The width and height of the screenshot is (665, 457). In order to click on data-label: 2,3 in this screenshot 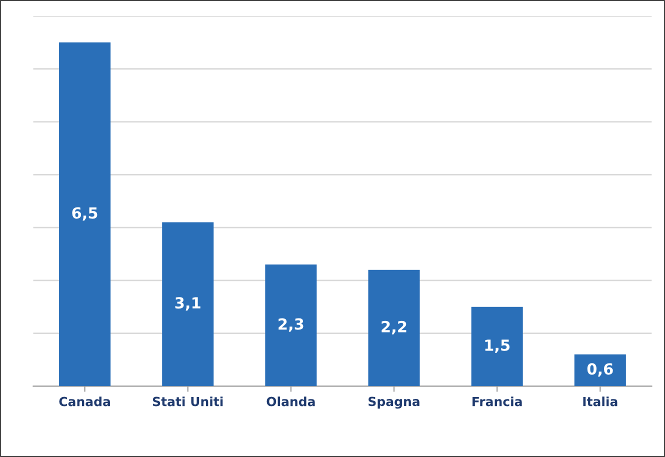, I will do `click(291, 325)`.